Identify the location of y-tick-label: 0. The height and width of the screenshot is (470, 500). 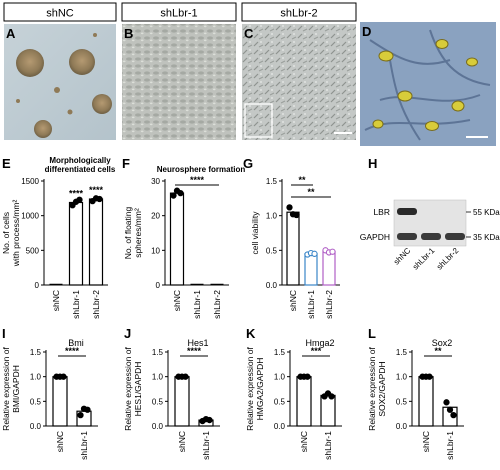
(158, 285).